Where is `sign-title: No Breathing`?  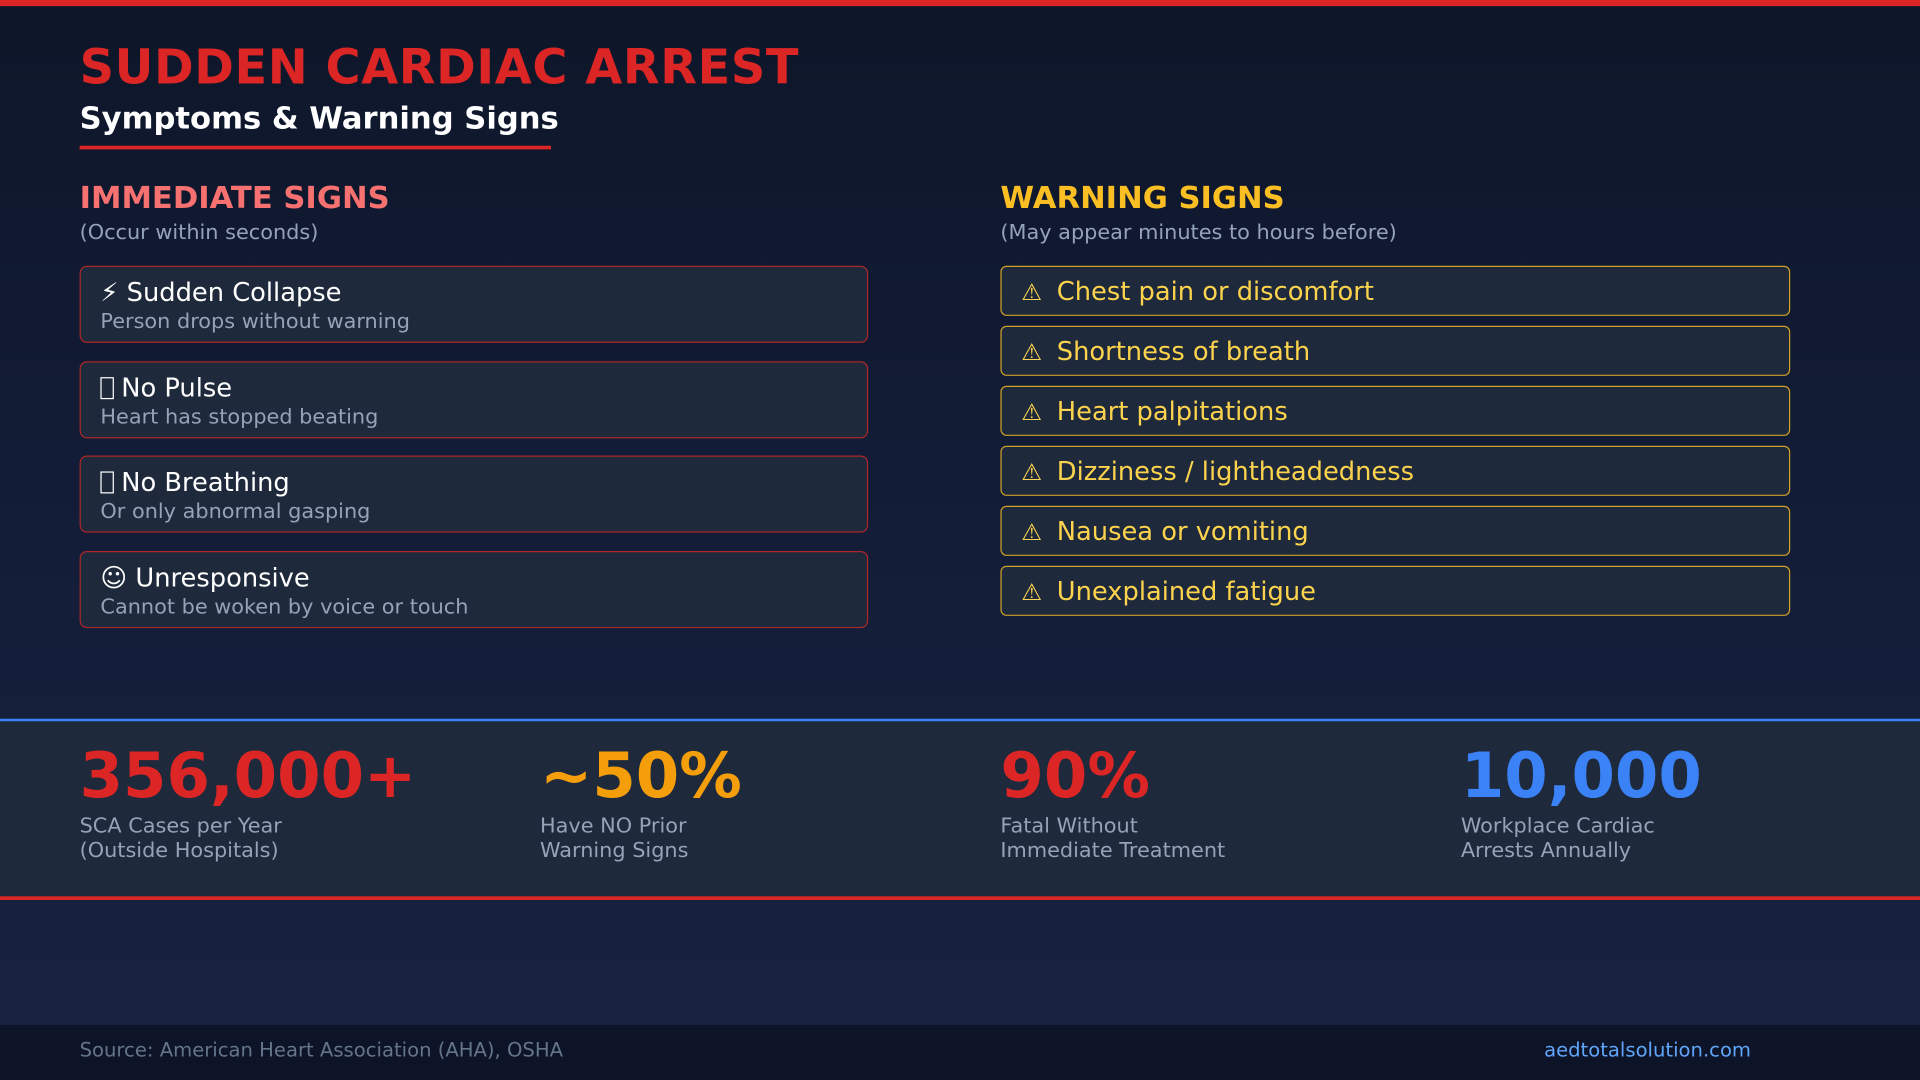
sign-title: No Breathing is located at coordinates (205, 482).